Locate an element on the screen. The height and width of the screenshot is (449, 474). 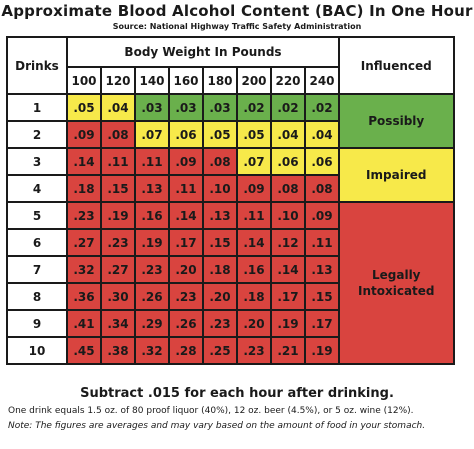
influence-level-possibly: Possibly is located at coordinates (396, 121).